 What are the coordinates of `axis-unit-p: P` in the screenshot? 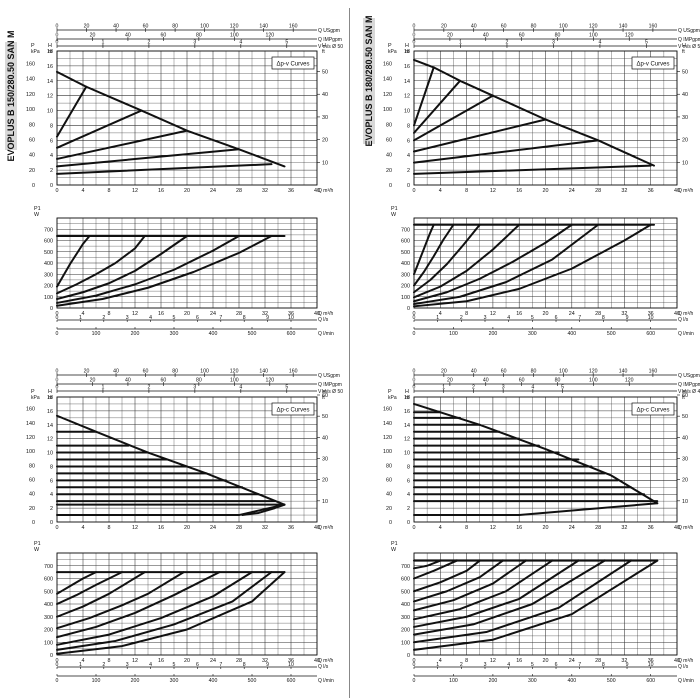 It's located at (33, 392).